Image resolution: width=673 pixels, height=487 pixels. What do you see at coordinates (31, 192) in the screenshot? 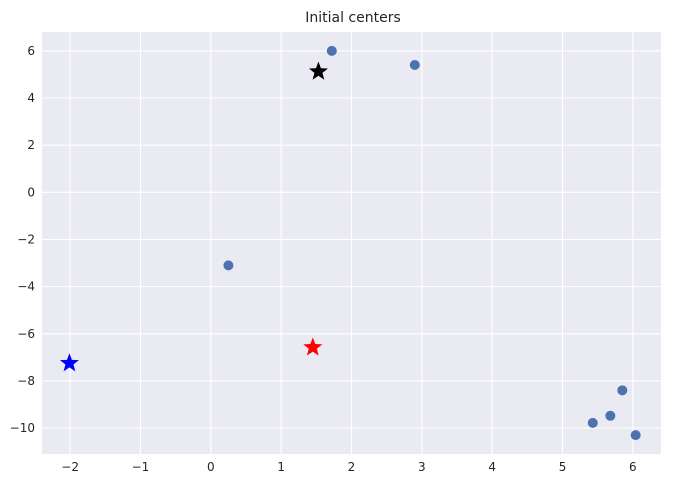
I see `y-tick-label: 0` at bounding box center [31, 192].